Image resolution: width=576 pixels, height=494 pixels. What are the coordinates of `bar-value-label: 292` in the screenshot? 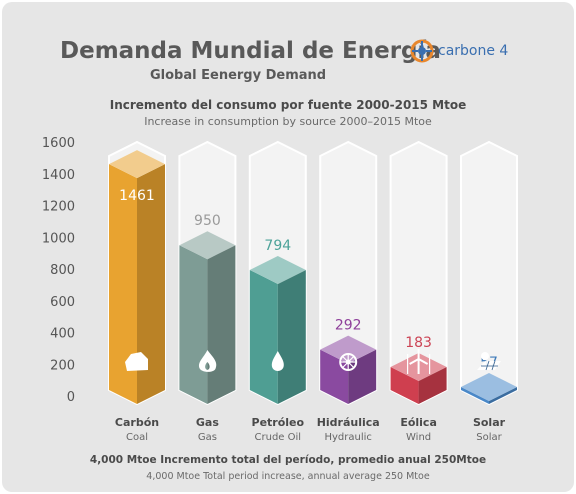 It's located at (348, 326).